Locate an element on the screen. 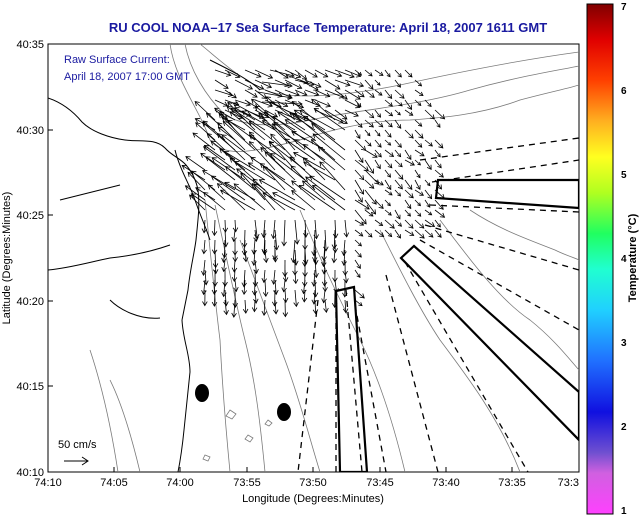  y-tick-label: 40:25 is located at coordinates (30, 216).